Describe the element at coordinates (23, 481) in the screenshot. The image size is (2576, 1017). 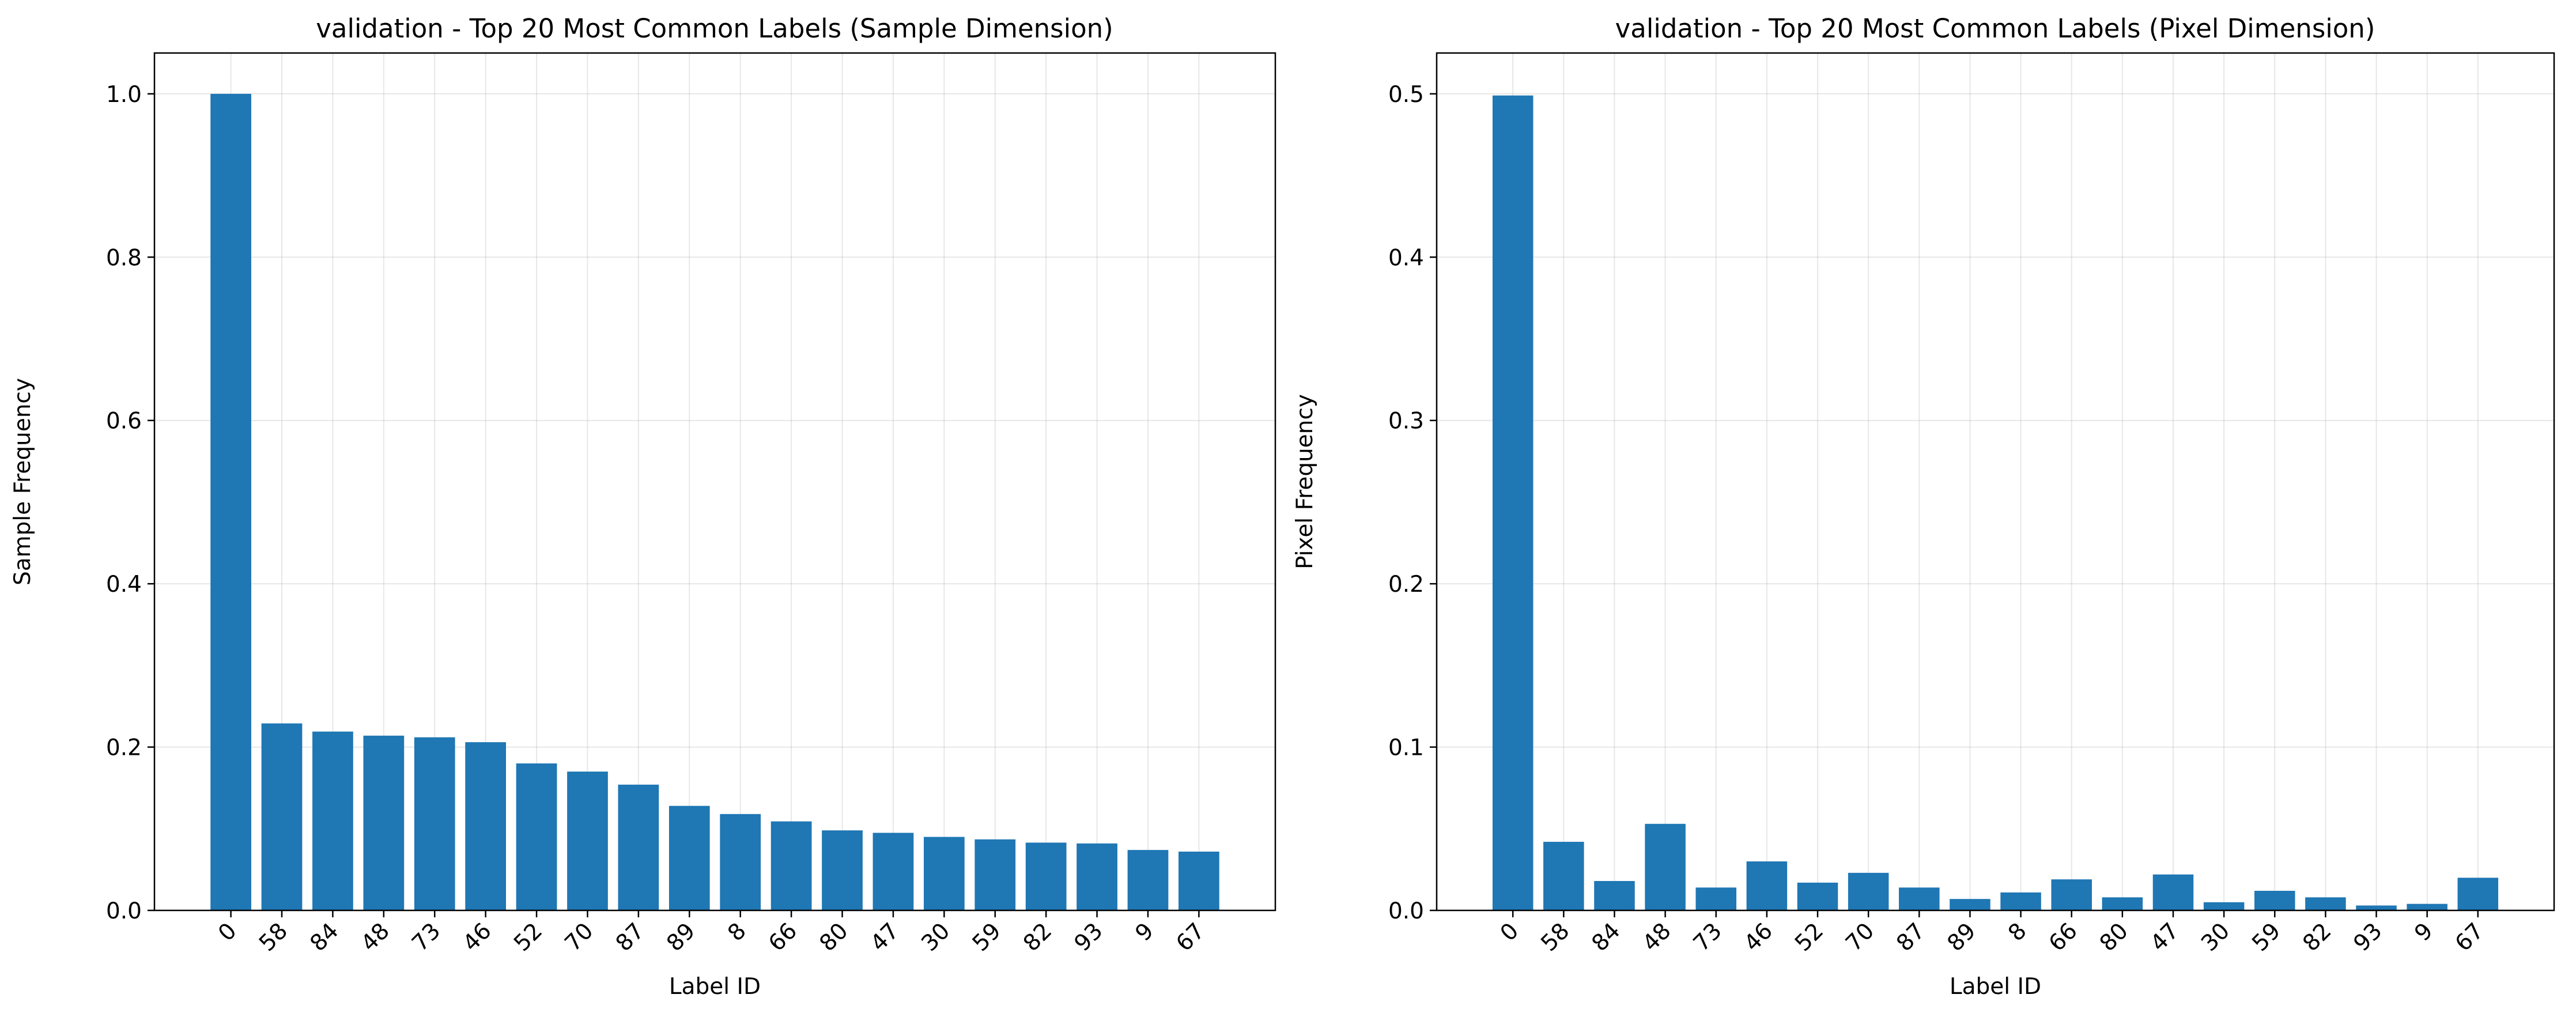
I see `y-axis-label: Sample Frequency` at that location.